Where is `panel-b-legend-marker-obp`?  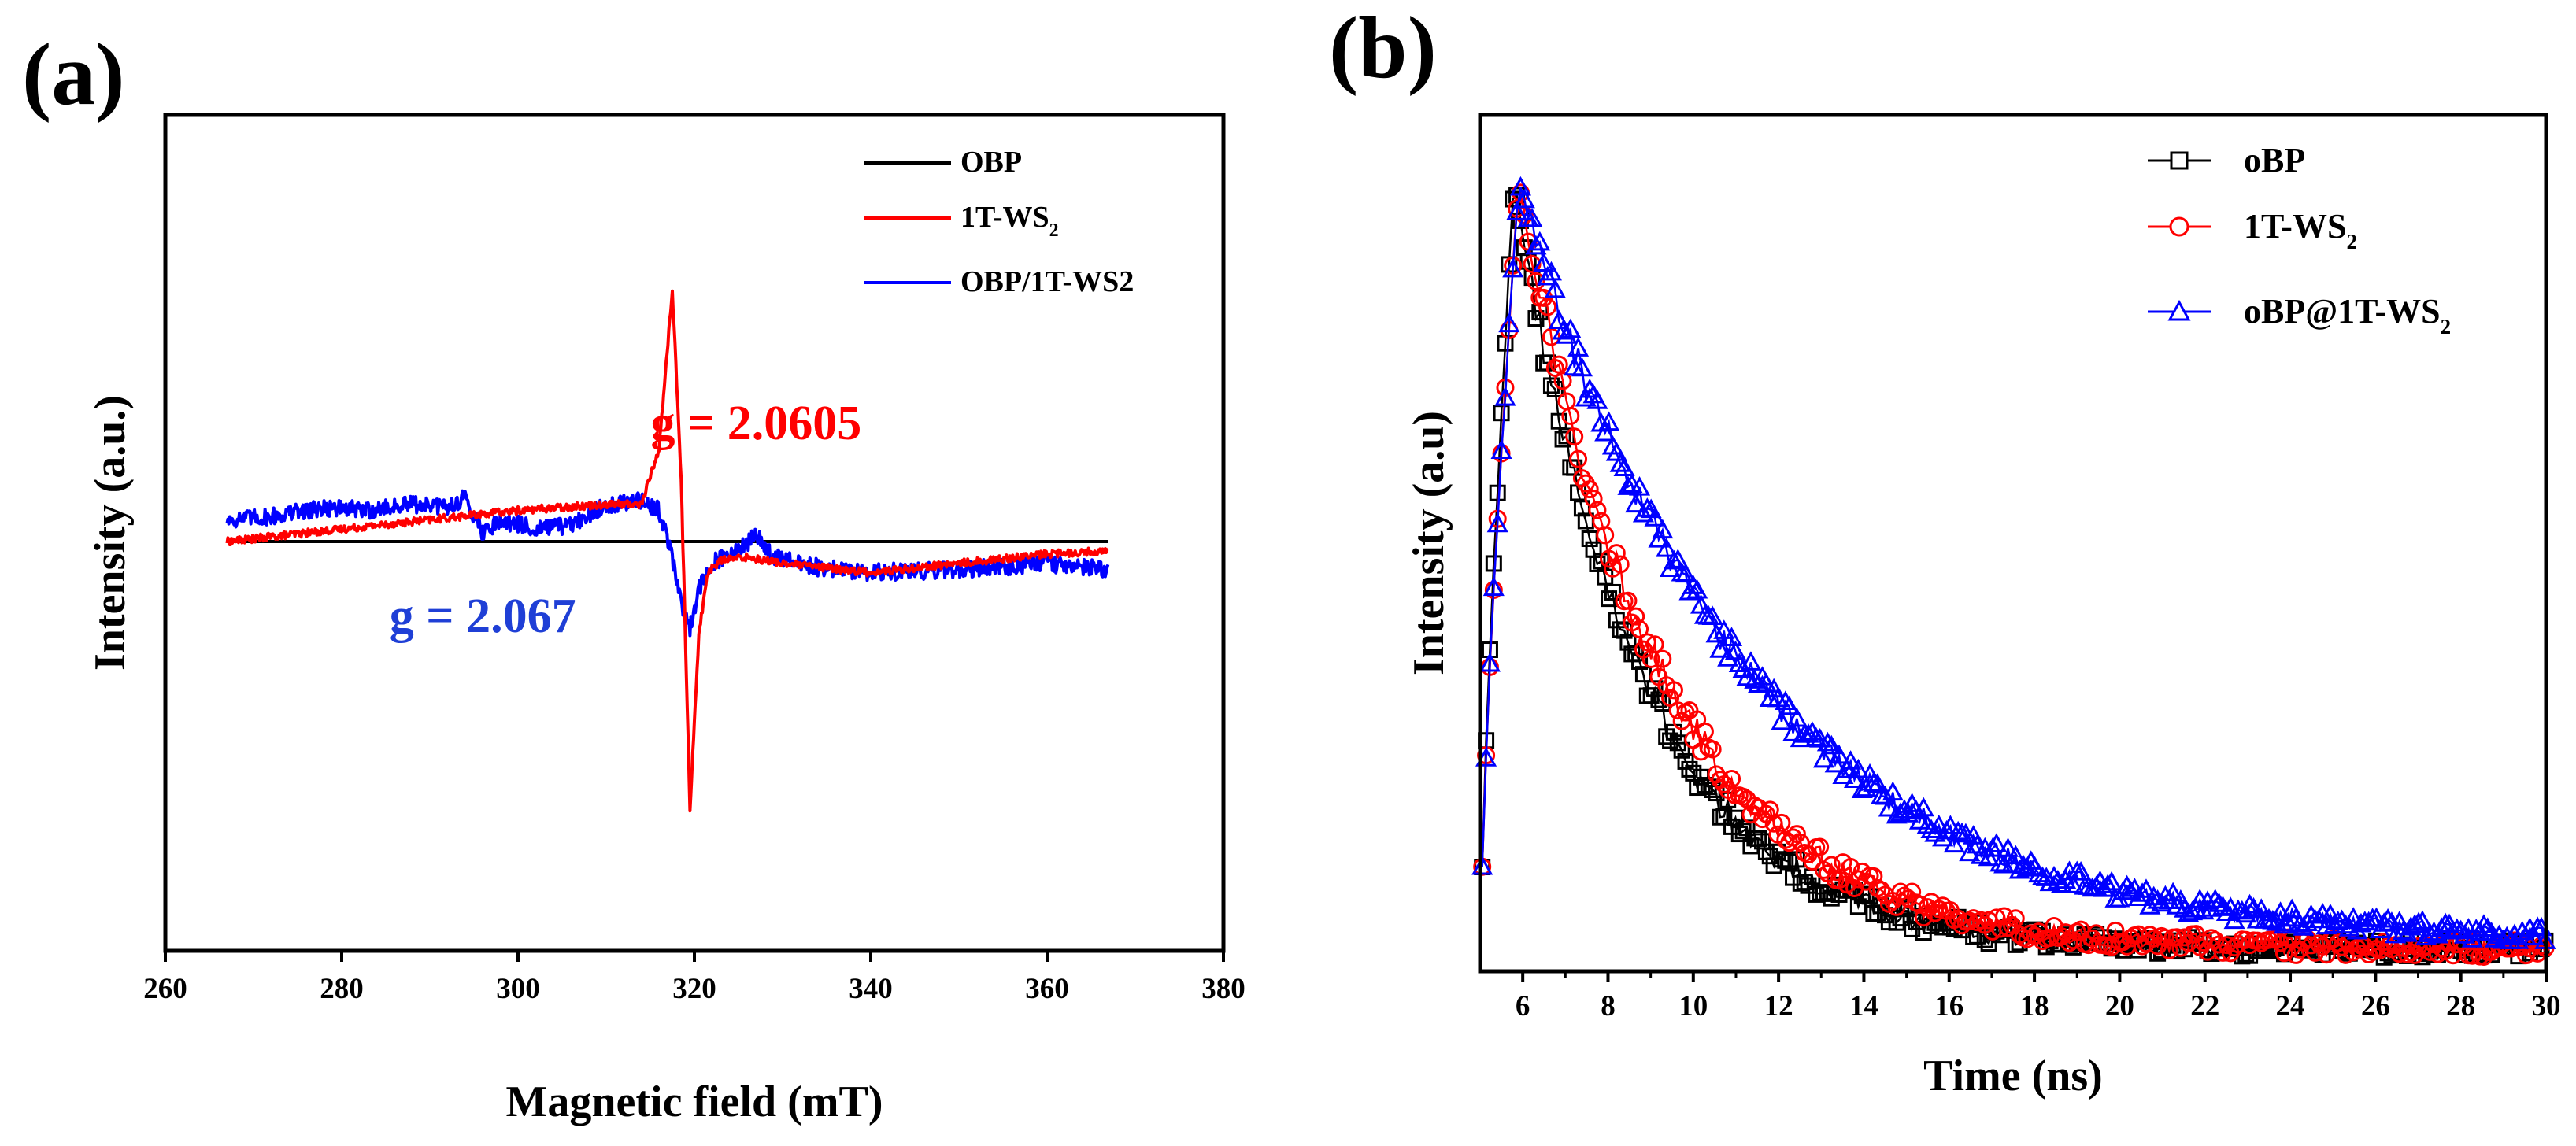
panel-b-legend-marker-obp is located at coordinates (2179, 160).